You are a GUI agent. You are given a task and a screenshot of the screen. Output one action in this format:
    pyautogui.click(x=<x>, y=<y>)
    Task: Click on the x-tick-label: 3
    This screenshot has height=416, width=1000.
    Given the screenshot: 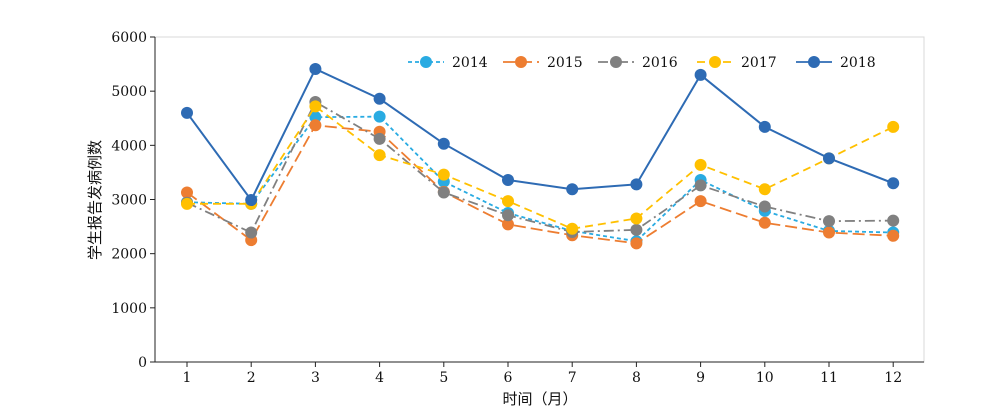 What is the action you would take?
    pyautogui.click(x=315, y=378)
    